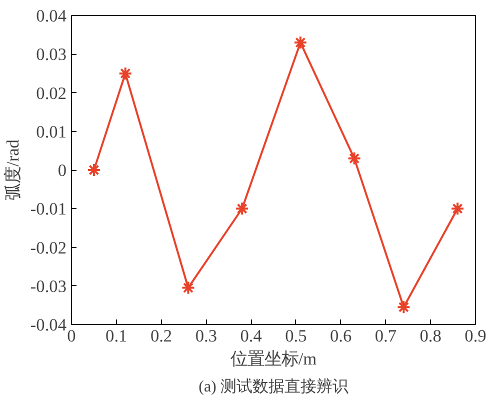 The image size is (498, 409). I want to click on y-tick-label: 0.04, so click(51, 16).